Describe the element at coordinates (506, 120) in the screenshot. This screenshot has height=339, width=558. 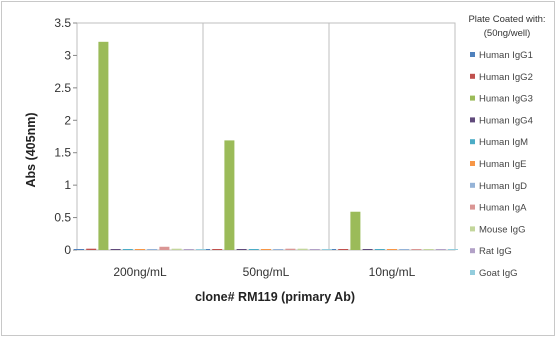
I see `legend-label: Human IgG4` at that location.